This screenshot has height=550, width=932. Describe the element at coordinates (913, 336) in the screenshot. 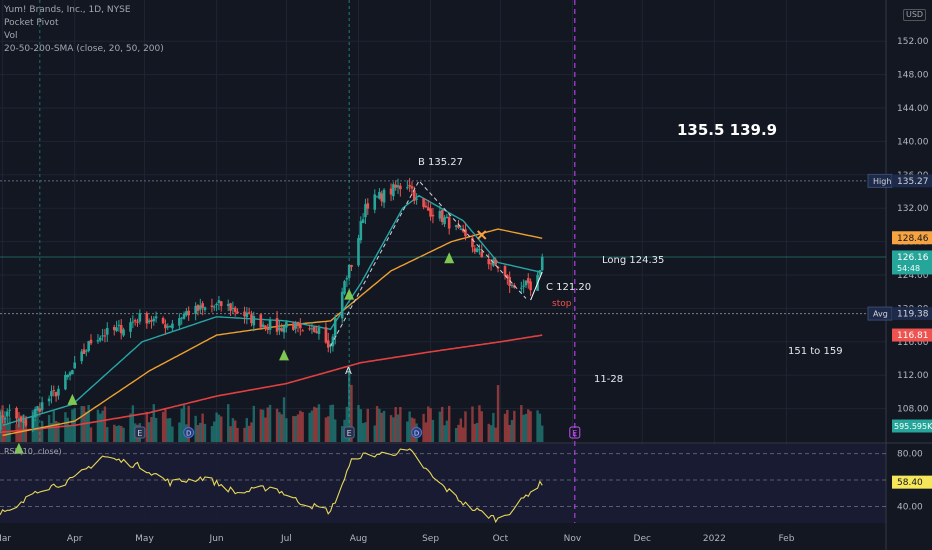

I see `sma200-badge-value: 116.81` at that location.